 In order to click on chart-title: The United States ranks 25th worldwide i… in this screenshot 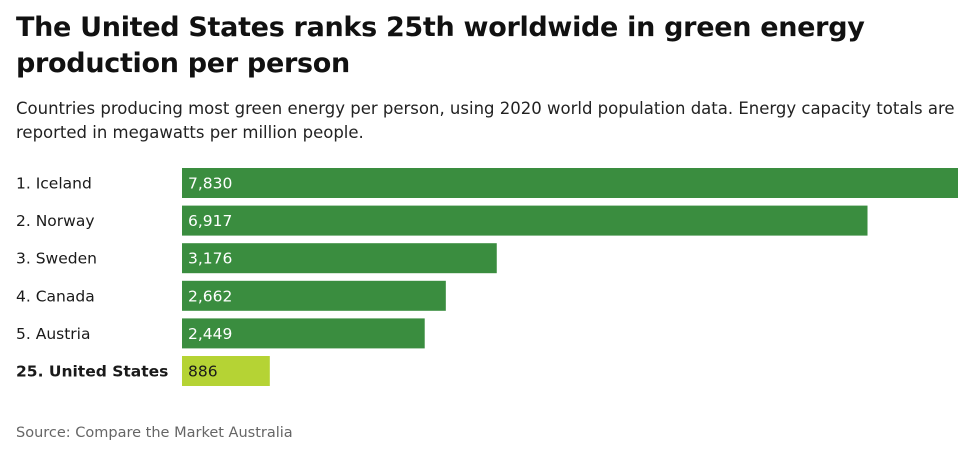, I will do `click(440, 45)`.